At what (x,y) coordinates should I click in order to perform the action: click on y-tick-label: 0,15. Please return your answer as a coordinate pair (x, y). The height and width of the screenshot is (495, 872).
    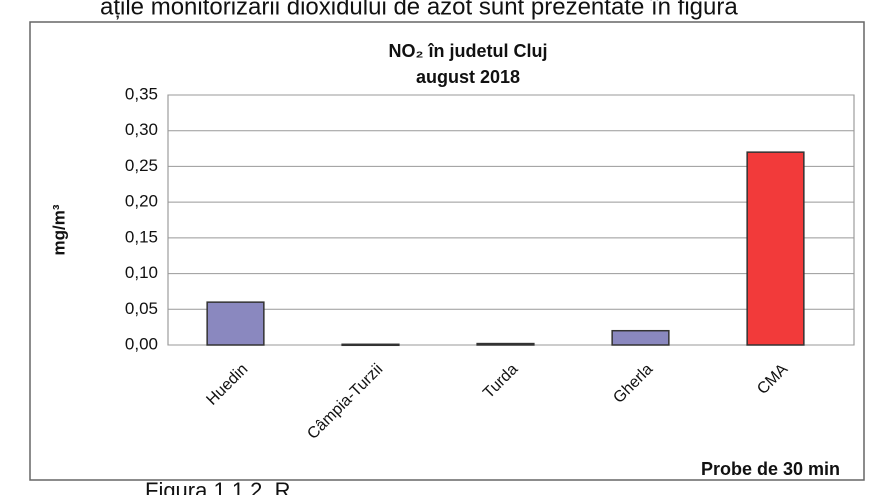
    Looking at the image, I should click on (141, 236).